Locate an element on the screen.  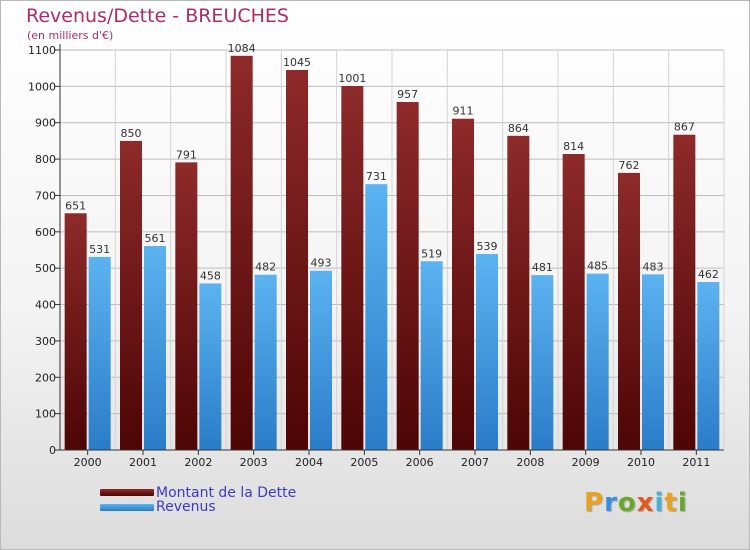
bar-dette-2009 is located at coordinates (573, 302).